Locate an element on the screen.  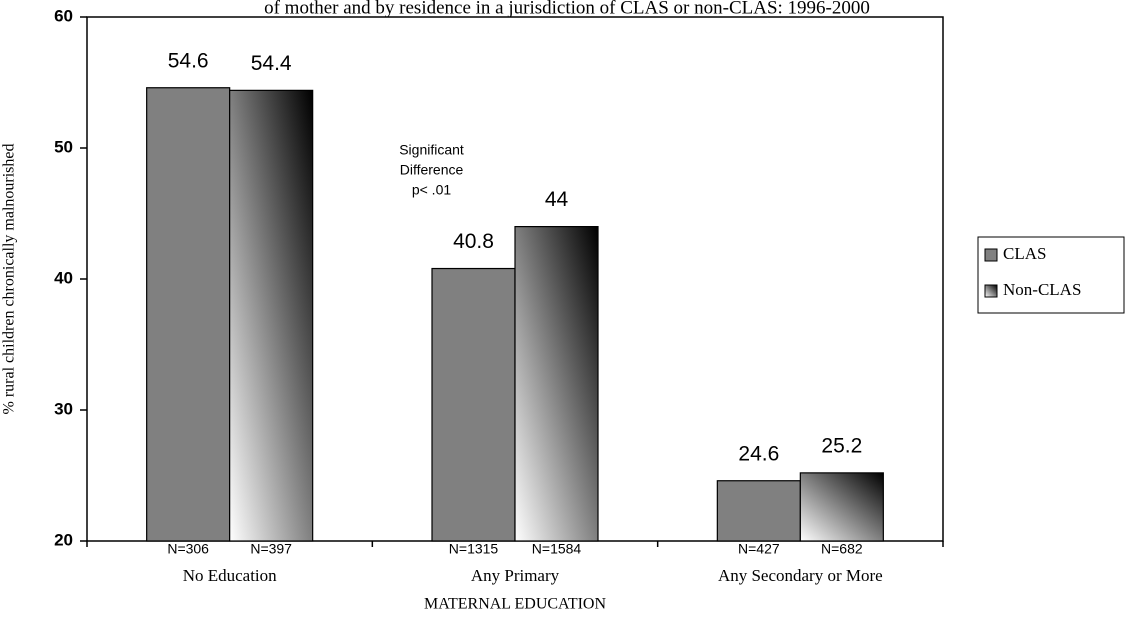
x-tick-label: Any Primary is located at coordinates (515, 575).